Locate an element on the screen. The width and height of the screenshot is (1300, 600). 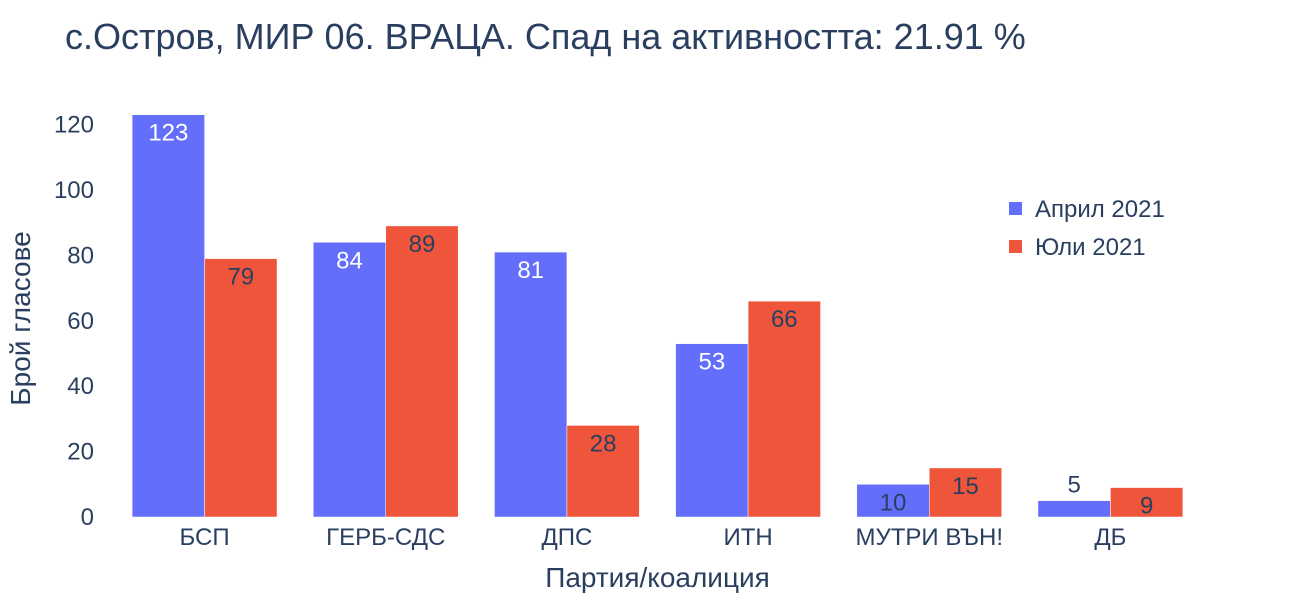
x-tick-label: ИТН is located at coordinates (747, 537).